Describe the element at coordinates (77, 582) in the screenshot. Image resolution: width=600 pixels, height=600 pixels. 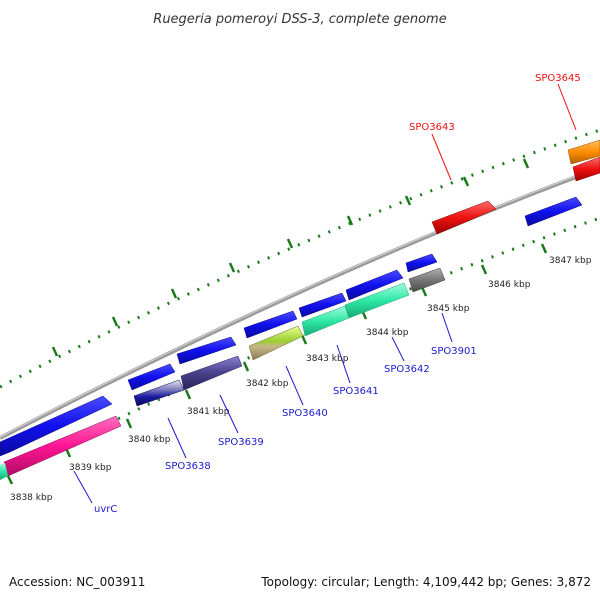
I see `accession-text: Accession: NC_003911` at that location.